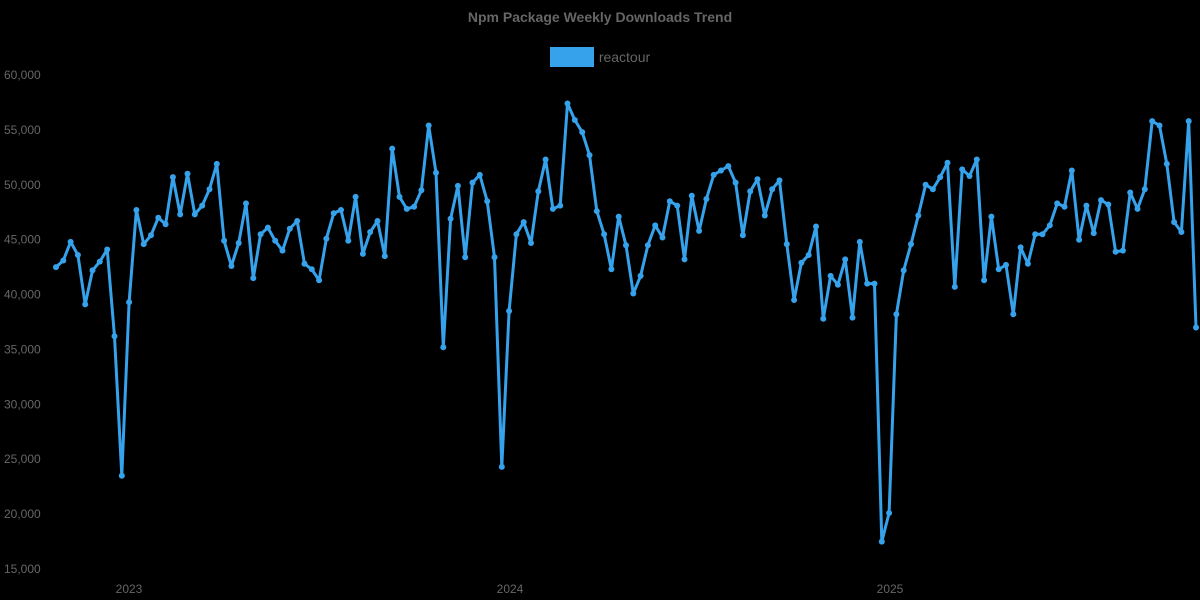 The image size is (1200, 600). I want to click on legend-swatch-reactour, so click(571, 57).